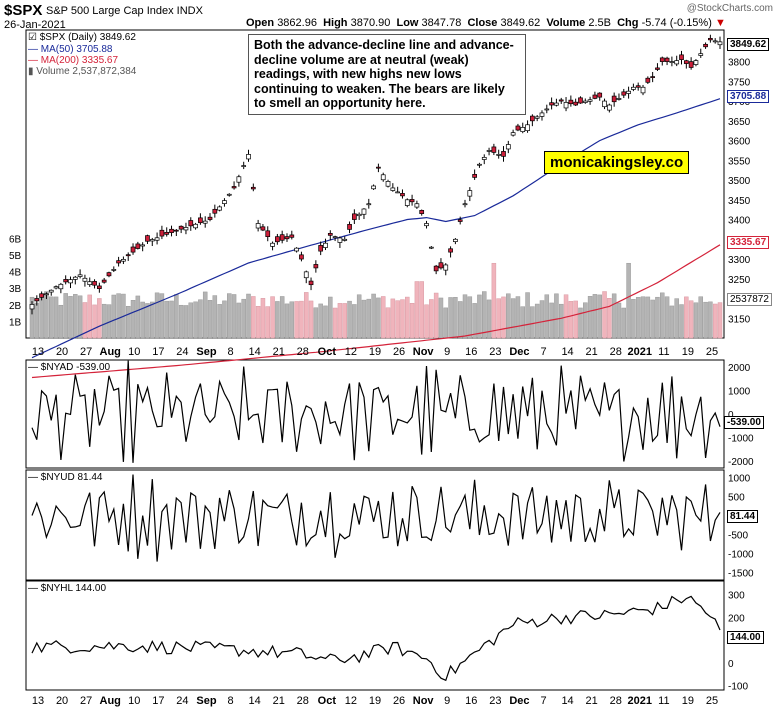 This screenshot has height=710, width=781. Describe the element at coordinates (76, 49) in the screenshot. I see `legend-ma50-text: MA(50) 3705.88` at that location.